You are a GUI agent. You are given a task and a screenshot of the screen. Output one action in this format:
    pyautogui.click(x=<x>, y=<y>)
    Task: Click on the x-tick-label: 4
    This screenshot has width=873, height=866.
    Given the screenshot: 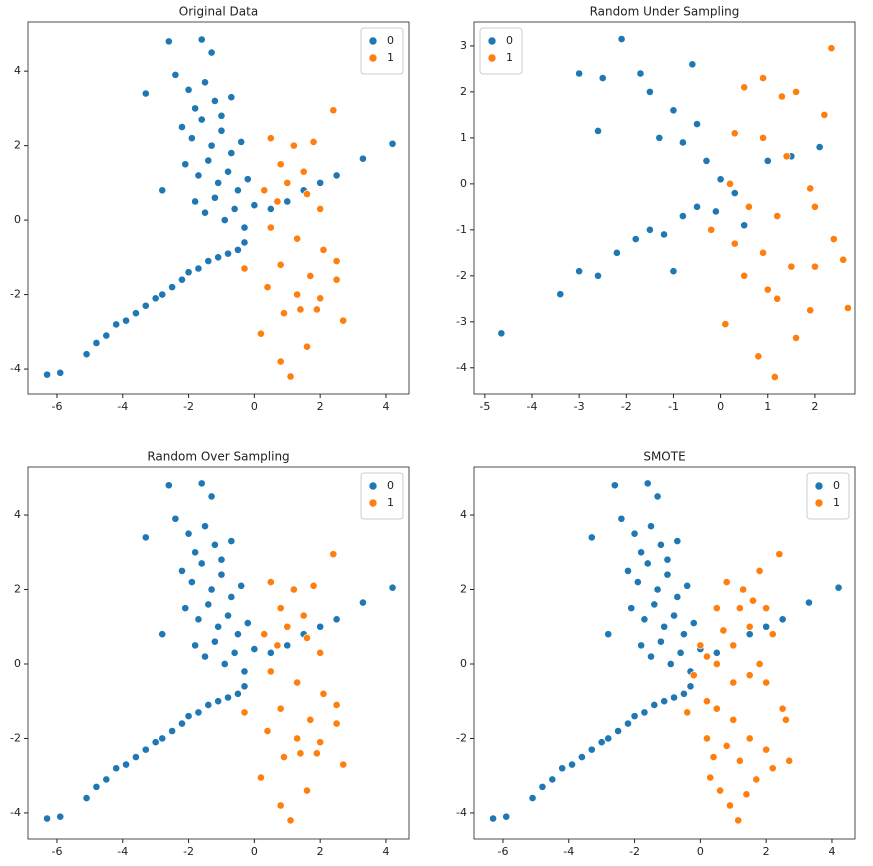 What is the action you would take?
    pyautogui.click(x=385, y=406)
    